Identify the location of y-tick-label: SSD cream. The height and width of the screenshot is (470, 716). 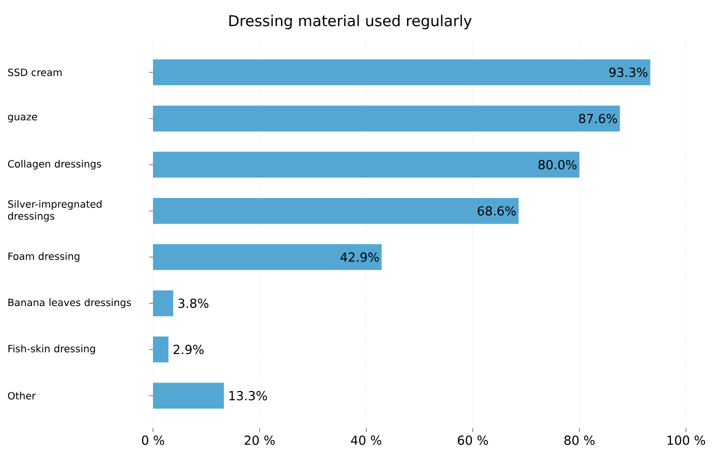
(35, 72).